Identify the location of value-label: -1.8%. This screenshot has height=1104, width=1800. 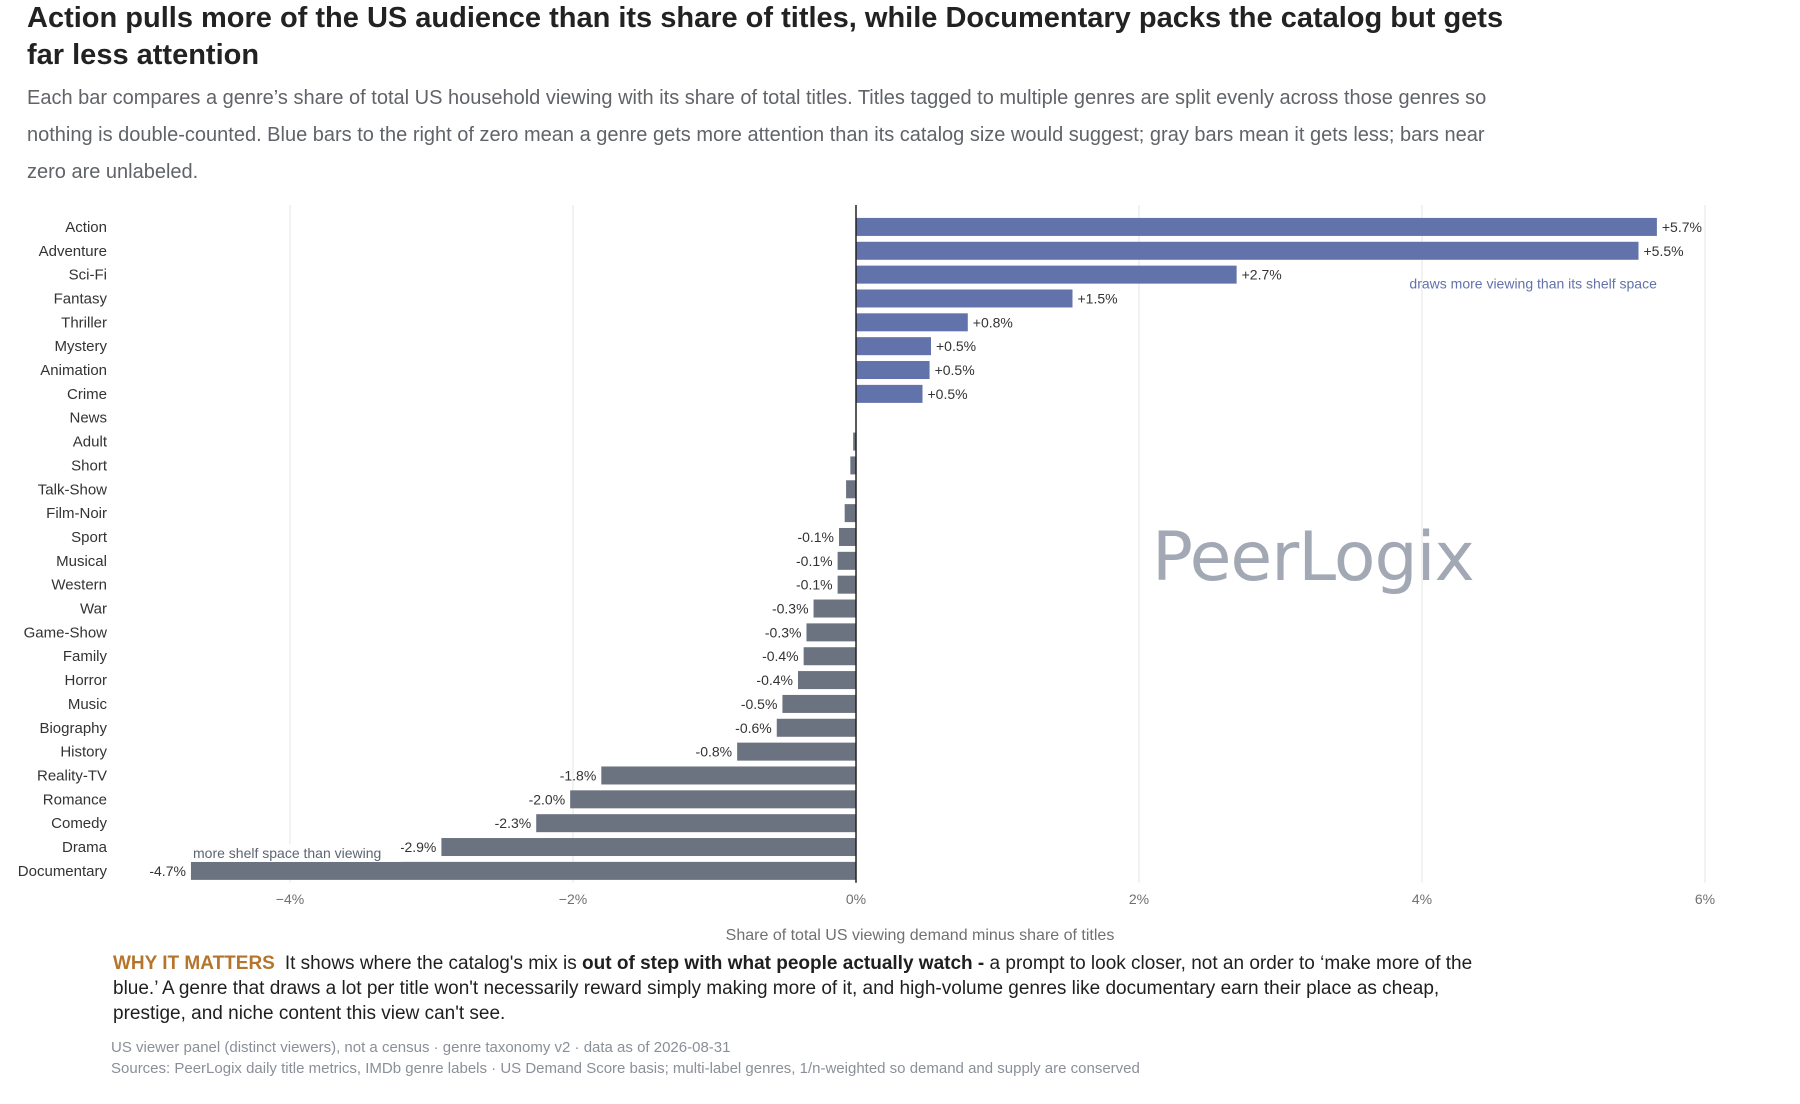
(578, 775).